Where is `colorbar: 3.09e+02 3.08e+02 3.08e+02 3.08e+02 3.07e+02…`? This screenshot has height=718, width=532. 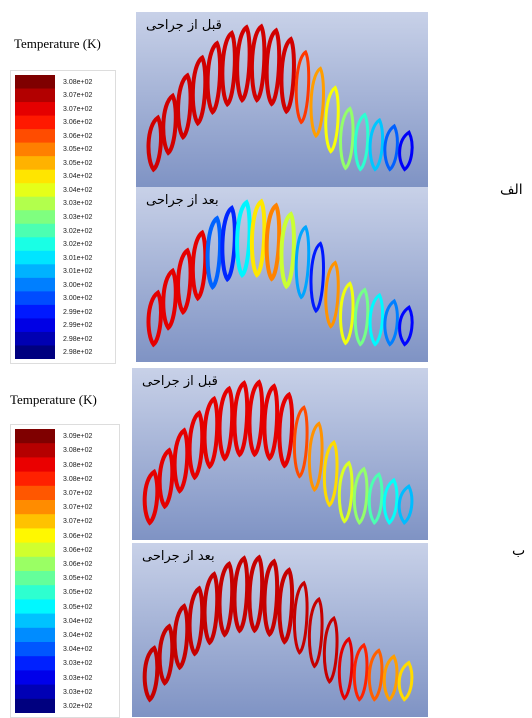
colorbar: 3.09e+02 3.08e+02 3.08e+02 3.08e+02 3.07e+02… is located at coordinates (65, 571).